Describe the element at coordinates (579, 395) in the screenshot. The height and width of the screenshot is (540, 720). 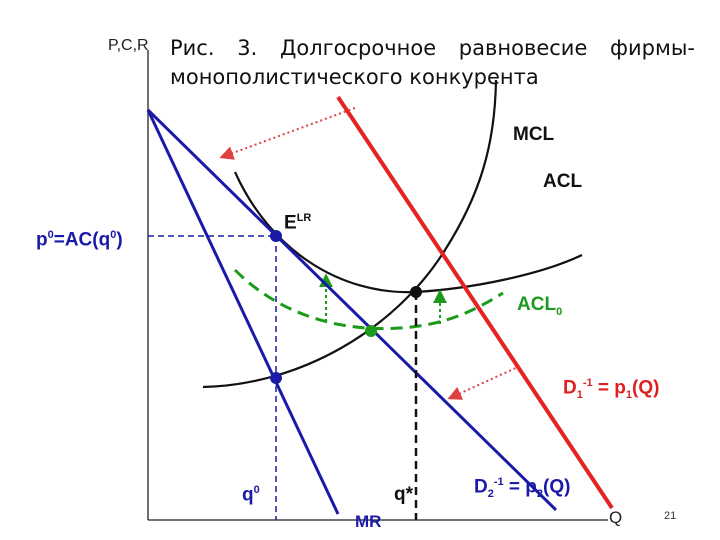
I see `d1-part-a-sub: 1` at that location.